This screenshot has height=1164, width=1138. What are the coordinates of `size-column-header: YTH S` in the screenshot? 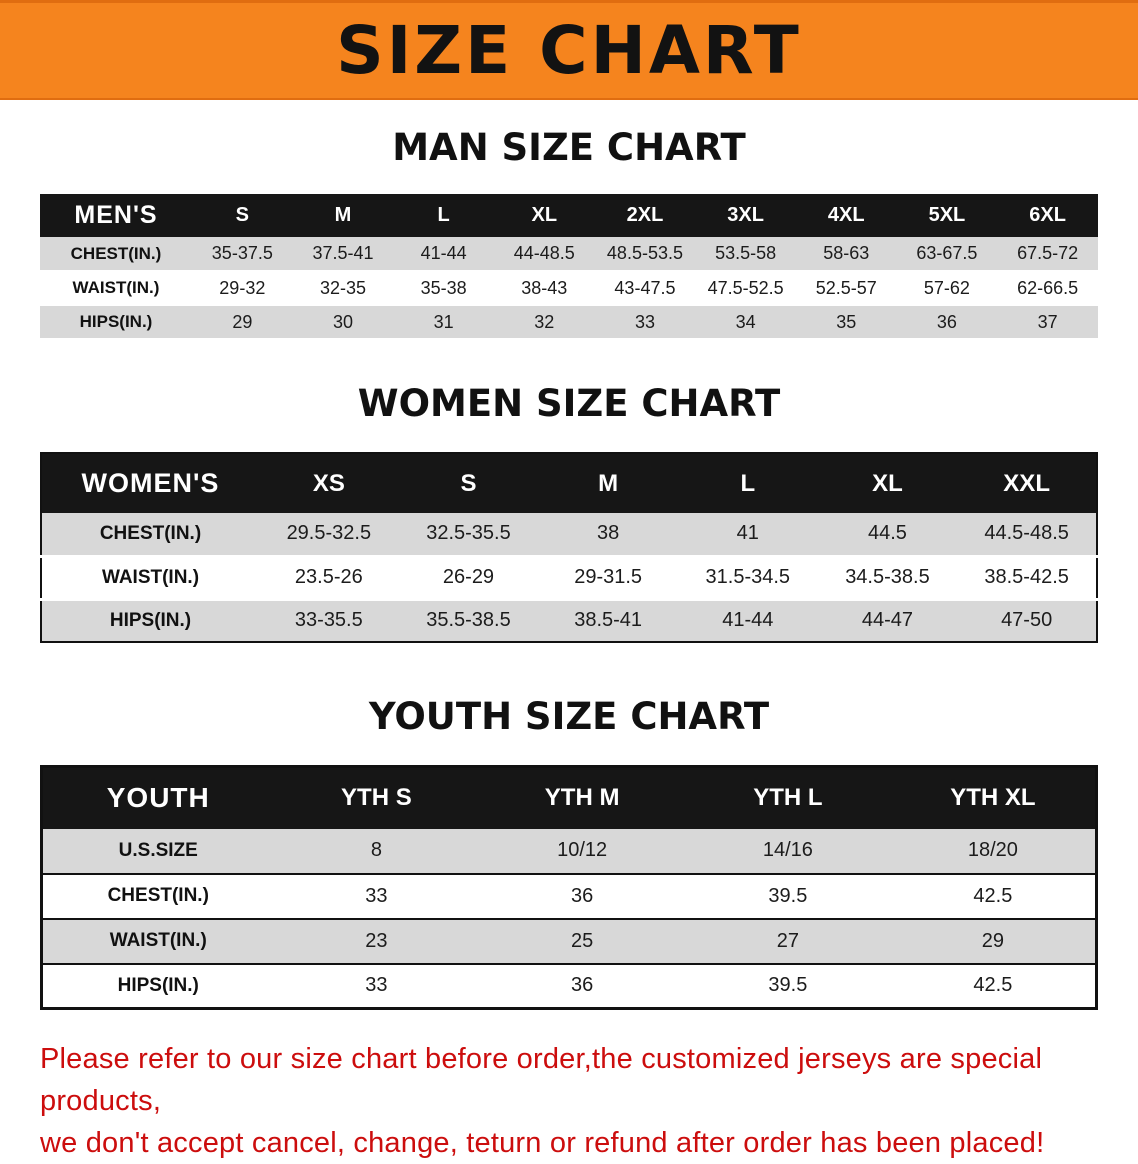 It's located at (376, 797).